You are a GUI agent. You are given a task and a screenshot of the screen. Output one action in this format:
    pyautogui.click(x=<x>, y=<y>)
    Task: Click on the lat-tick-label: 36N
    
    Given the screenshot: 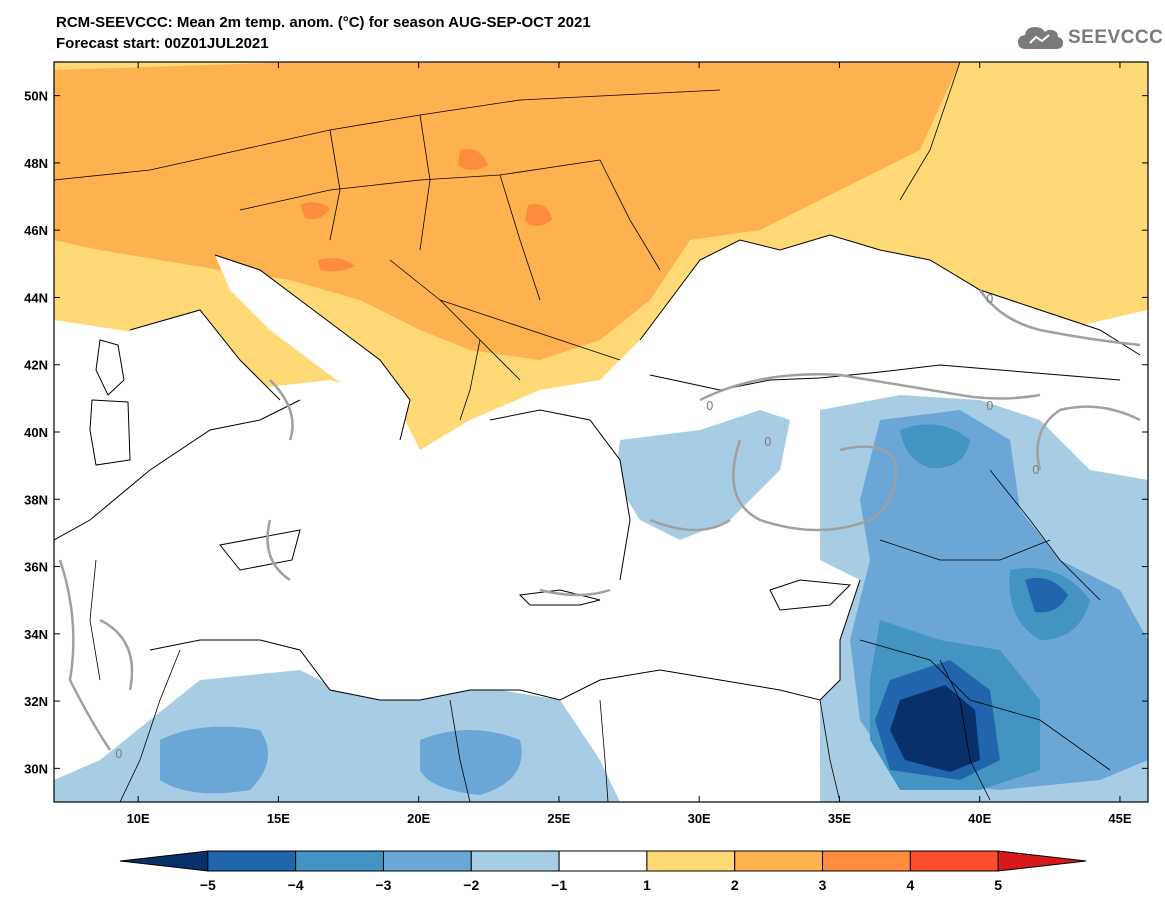 What is the action you would take?
    pyautogui.click(x=36, y=567)
    